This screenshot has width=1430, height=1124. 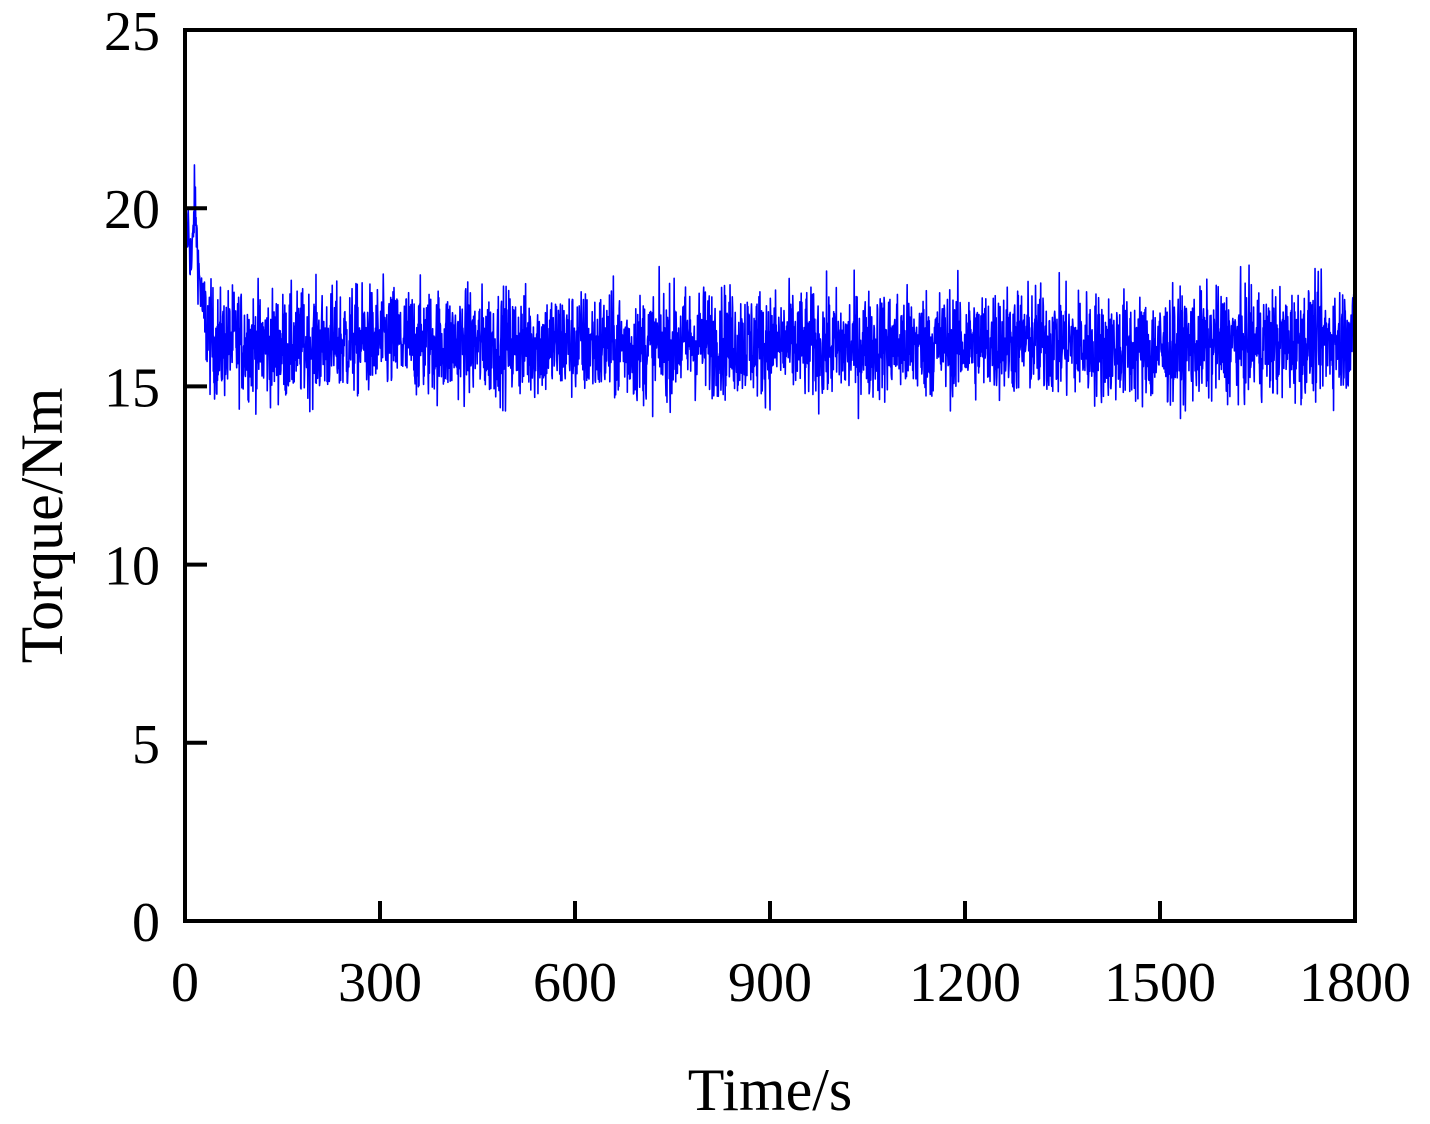 I want to click on x-tick-label: 0, so click(x=185, y=983).